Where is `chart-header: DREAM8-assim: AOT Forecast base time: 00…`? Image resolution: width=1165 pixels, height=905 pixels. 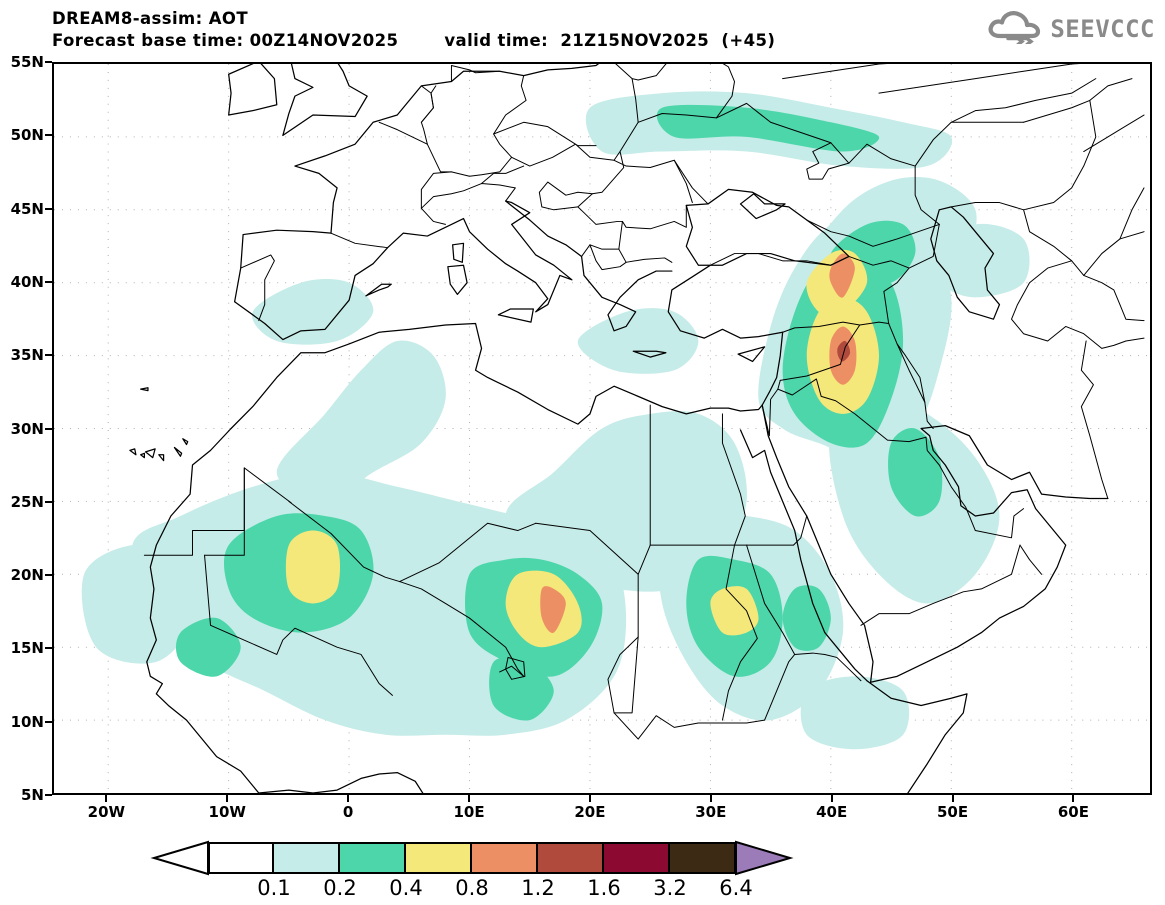
chart-header: DREAM8-assim: AOT Forecast base time: 00… is located at coordinates (532, 32).